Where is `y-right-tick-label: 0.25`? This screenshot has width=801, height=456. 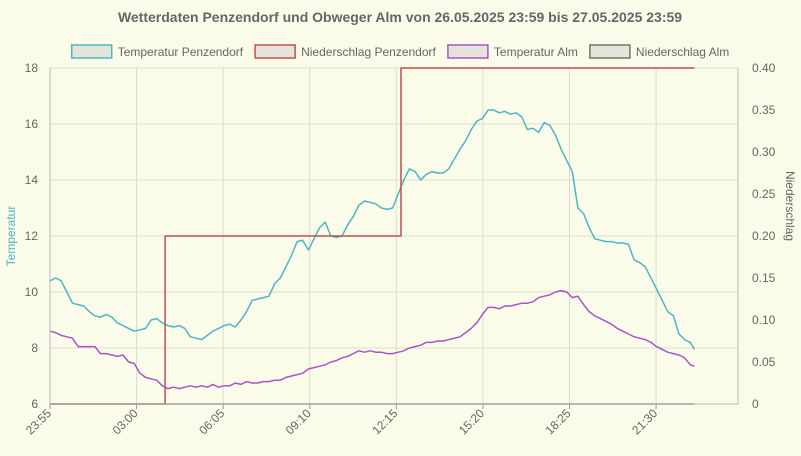 y-right-tick-label: 0.25 is located at coordinates (764, 194).